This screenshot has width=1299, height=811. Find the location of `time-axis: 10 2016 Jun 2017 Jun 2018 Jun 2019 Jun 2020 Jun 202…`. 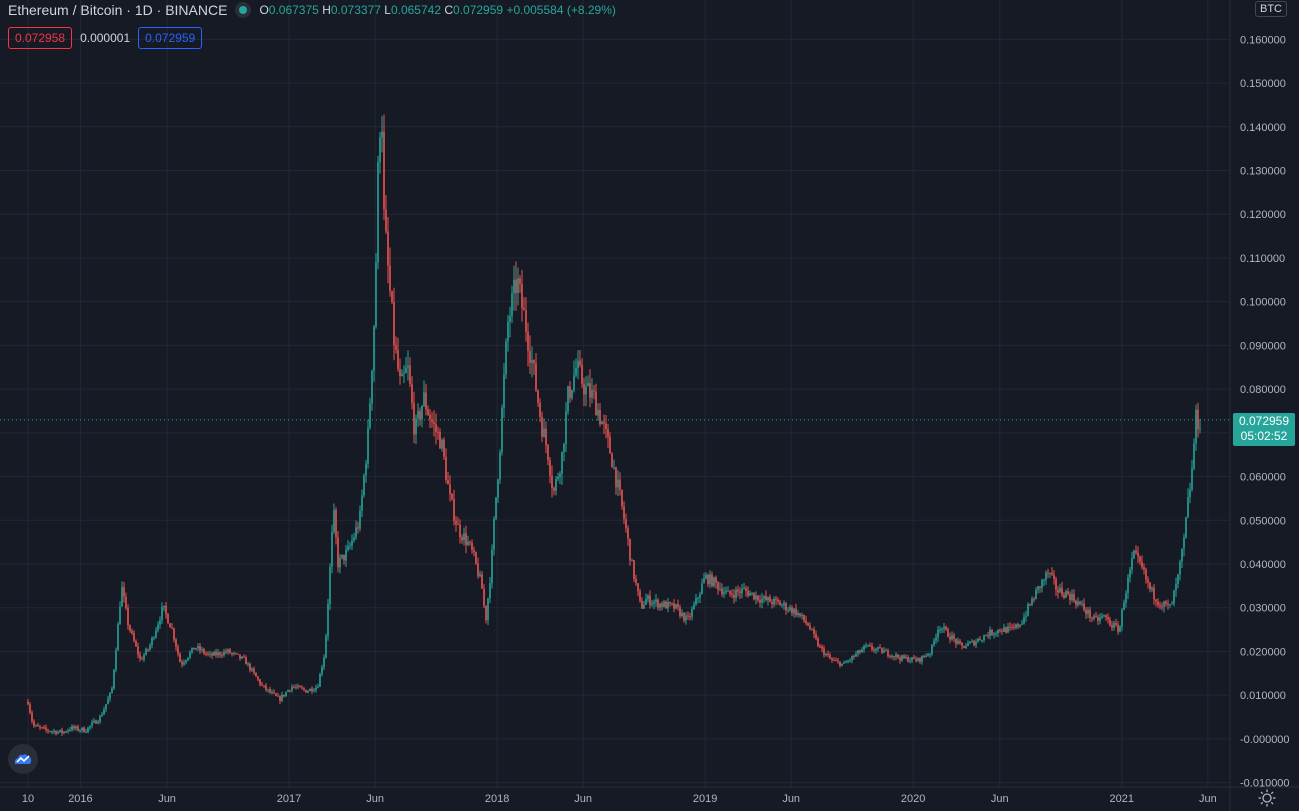

time-axis: 10 2016 Jun 2017 Jun 2018 Jun 2019 Jun 2020 Jun 202… is located at coordinates (619, 799).